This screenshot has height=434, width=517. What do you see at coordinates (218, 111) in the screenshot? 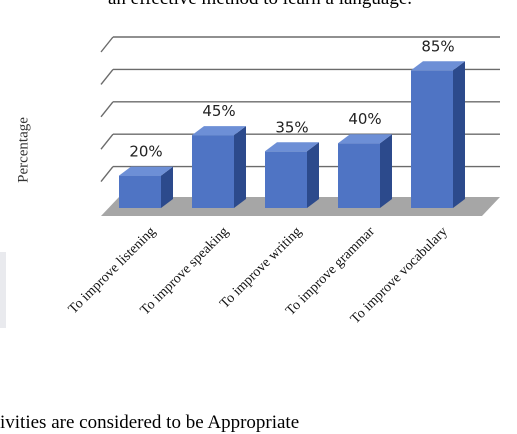
I see `data-label: 45%` at bounding box center [218, 111].